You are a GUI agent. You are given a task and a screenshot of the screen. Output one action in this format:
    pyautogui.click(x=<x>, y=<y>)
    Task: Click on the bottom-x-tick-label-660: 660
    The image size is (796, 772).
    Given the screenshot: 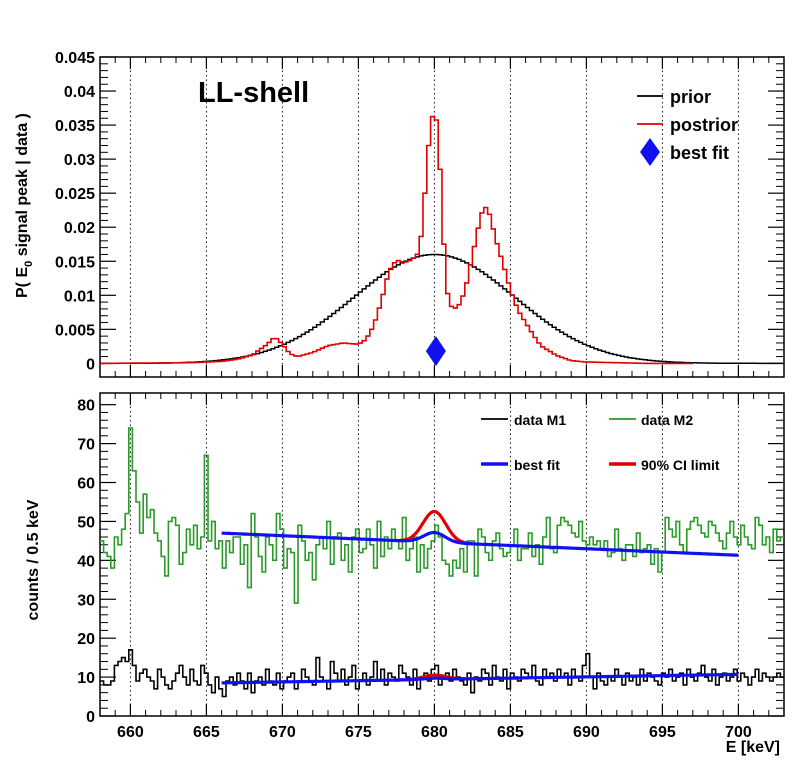 What is the action you would take?
    pyautogui.click(x=130, y=732)
    